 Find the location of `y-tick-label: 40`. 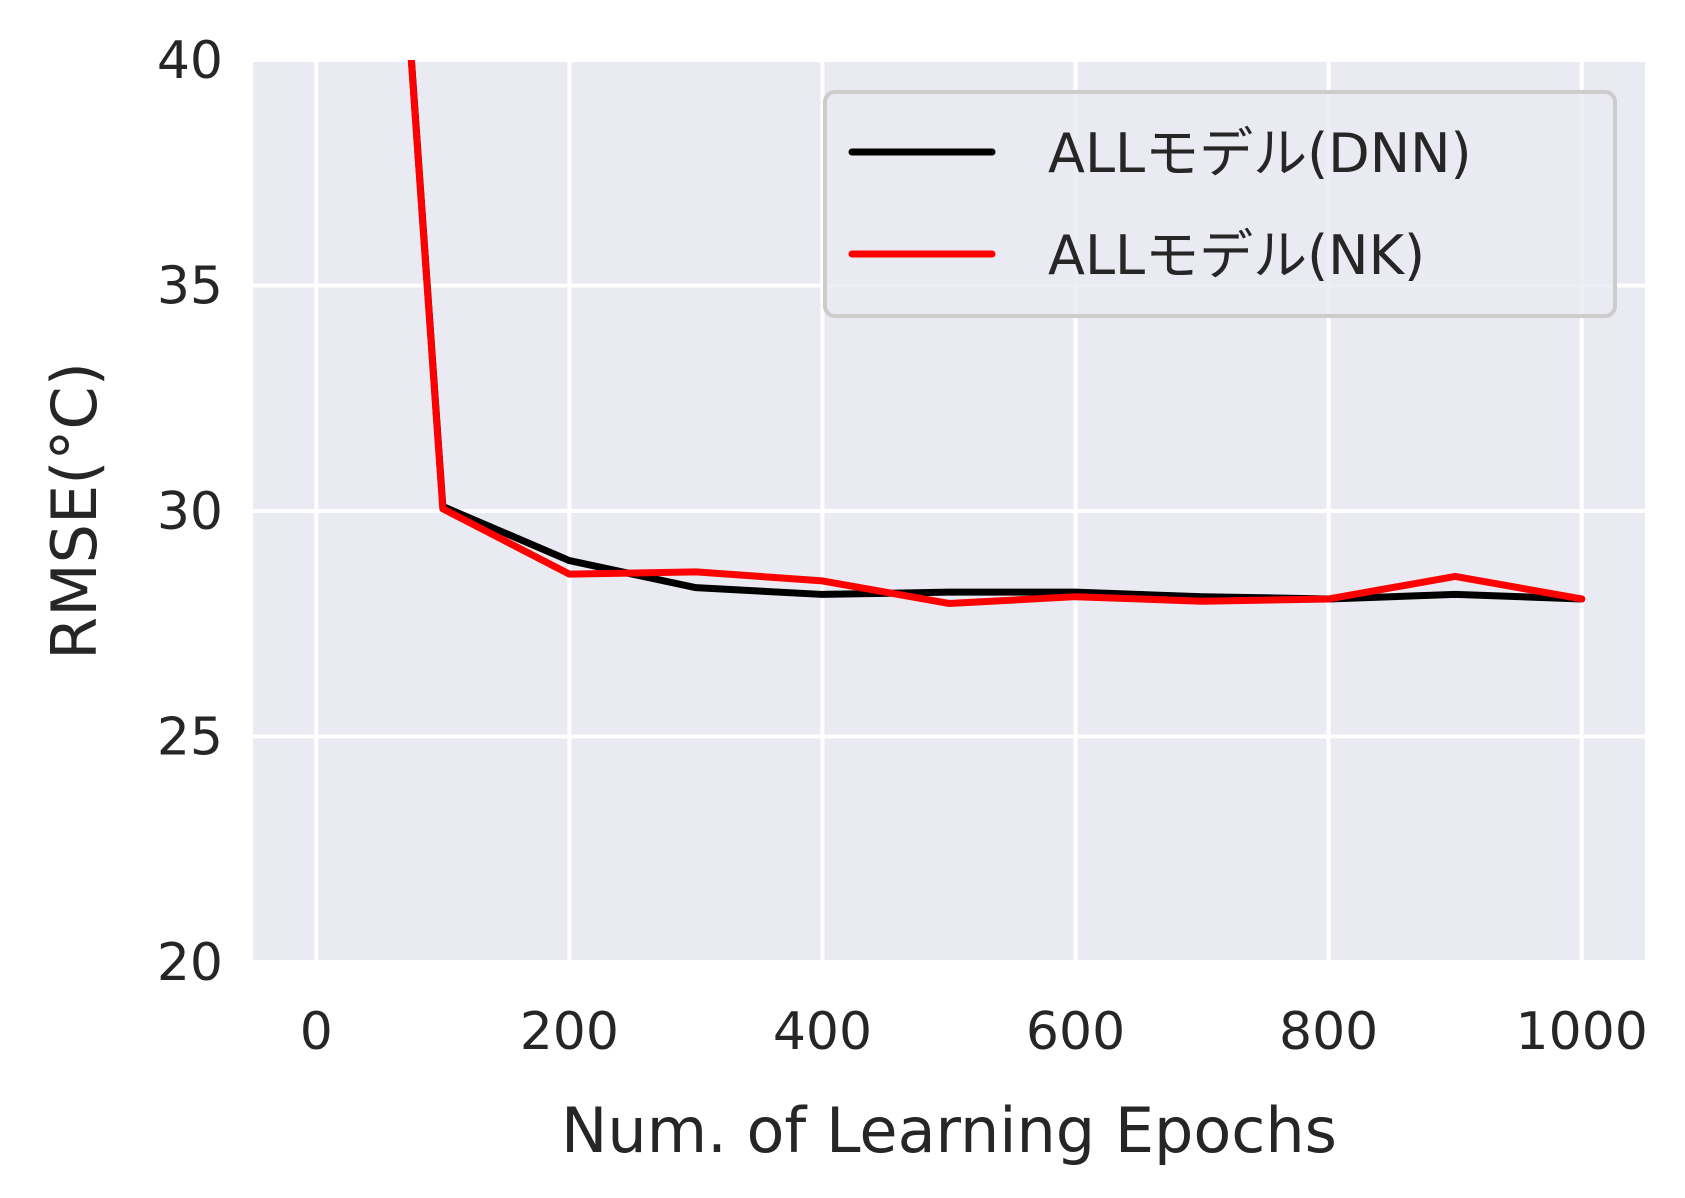

y-tick-label: 40 is located at coordinates (190, 61).